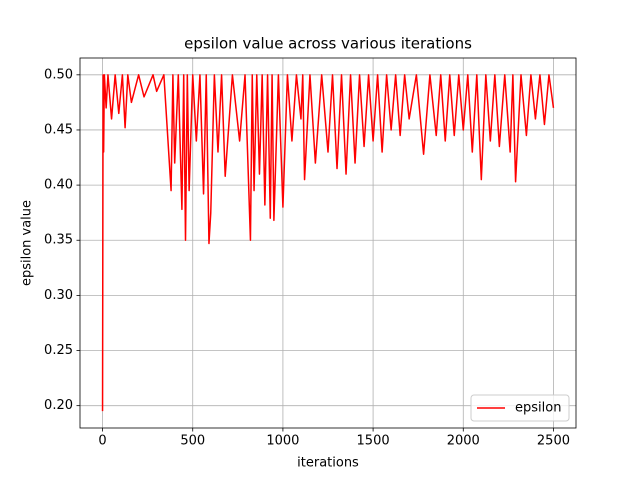 This screenshot has height=480, width=640. What do you see at coordinates (373, 441) in the screenshot?
I see `x-tick-label: 1500` at bounding box center [373, 441].